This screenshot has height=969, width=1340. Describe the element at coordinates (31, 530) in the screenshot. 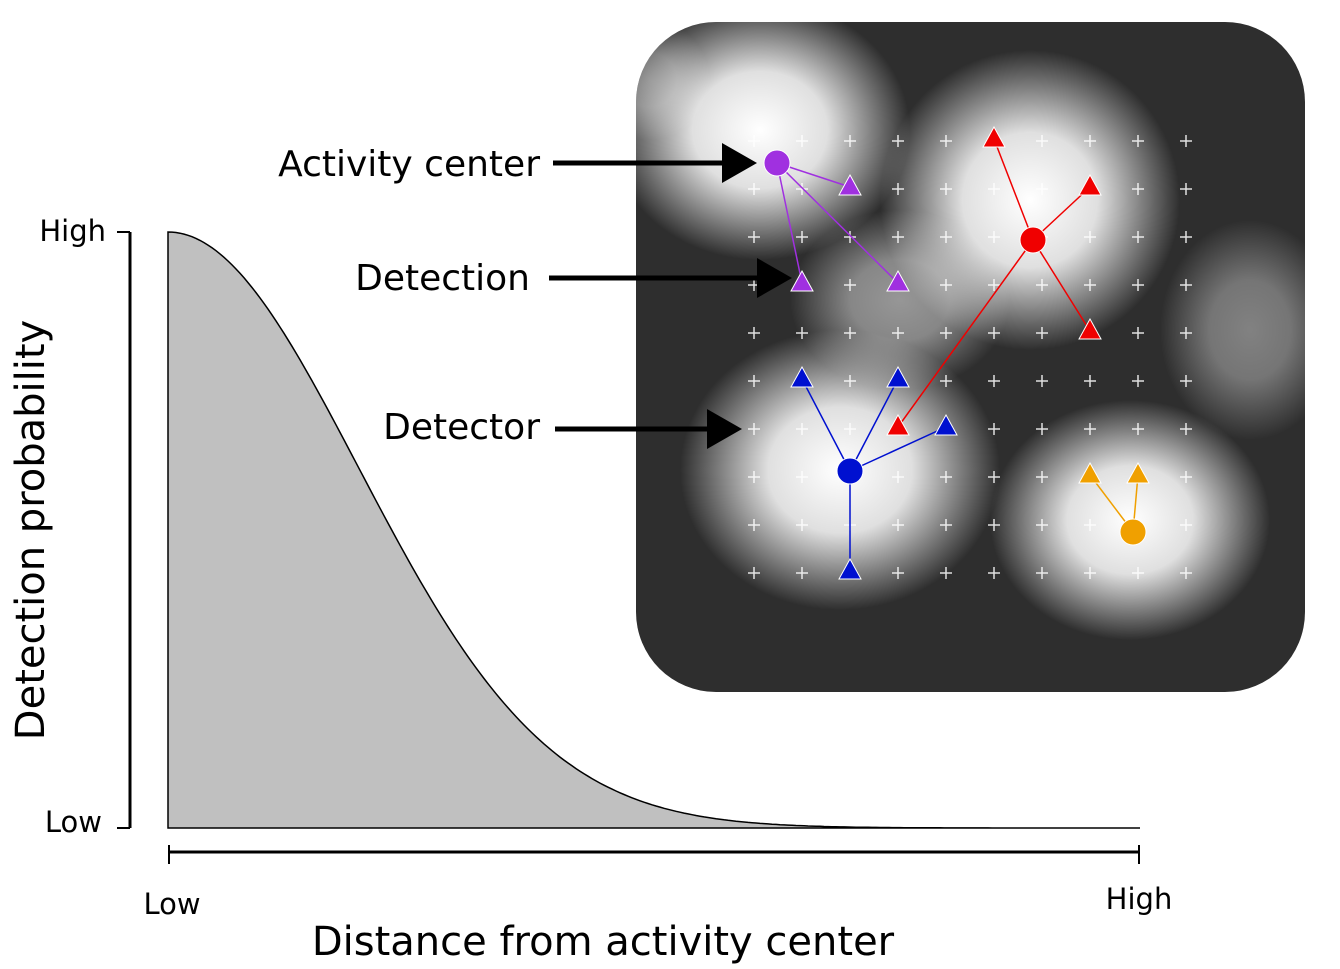

I see `y-axis-title: Detection probability` at that location.